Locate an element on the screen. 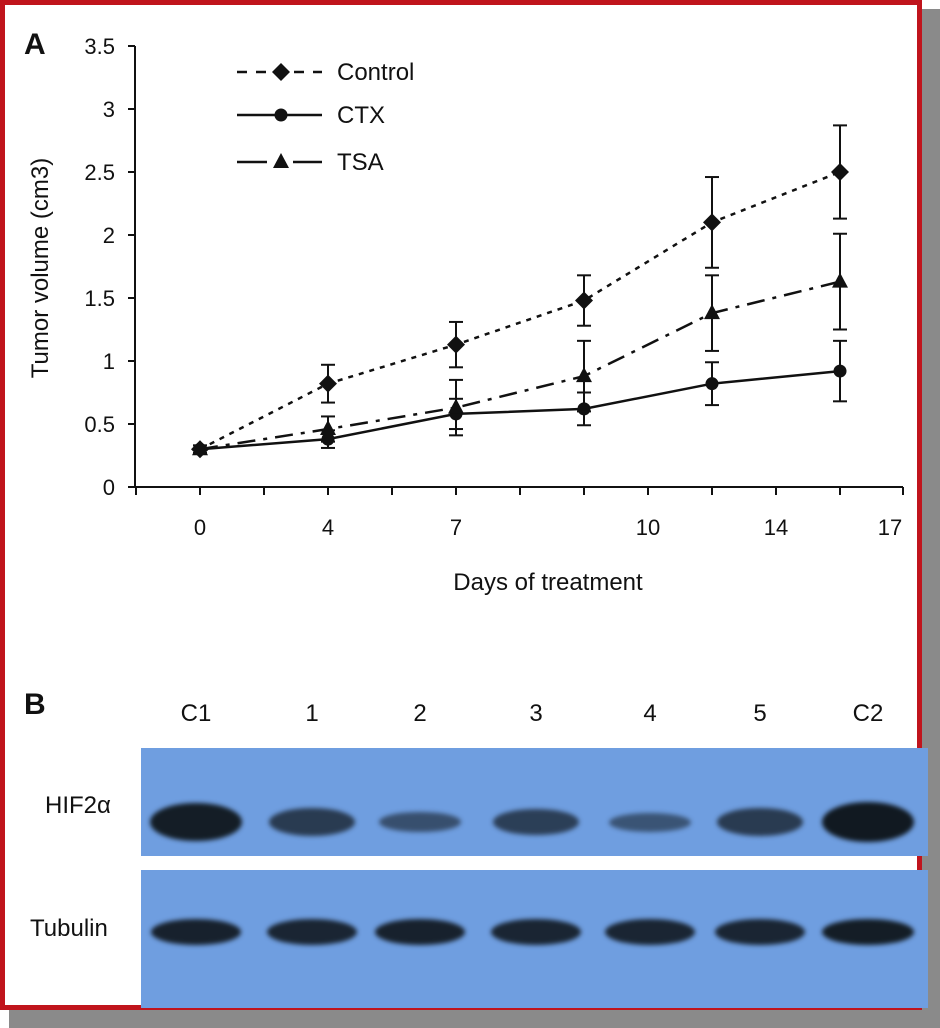 The image size is (940, 1028). x-tick-label: 10 is located at coordinates (648, 527).